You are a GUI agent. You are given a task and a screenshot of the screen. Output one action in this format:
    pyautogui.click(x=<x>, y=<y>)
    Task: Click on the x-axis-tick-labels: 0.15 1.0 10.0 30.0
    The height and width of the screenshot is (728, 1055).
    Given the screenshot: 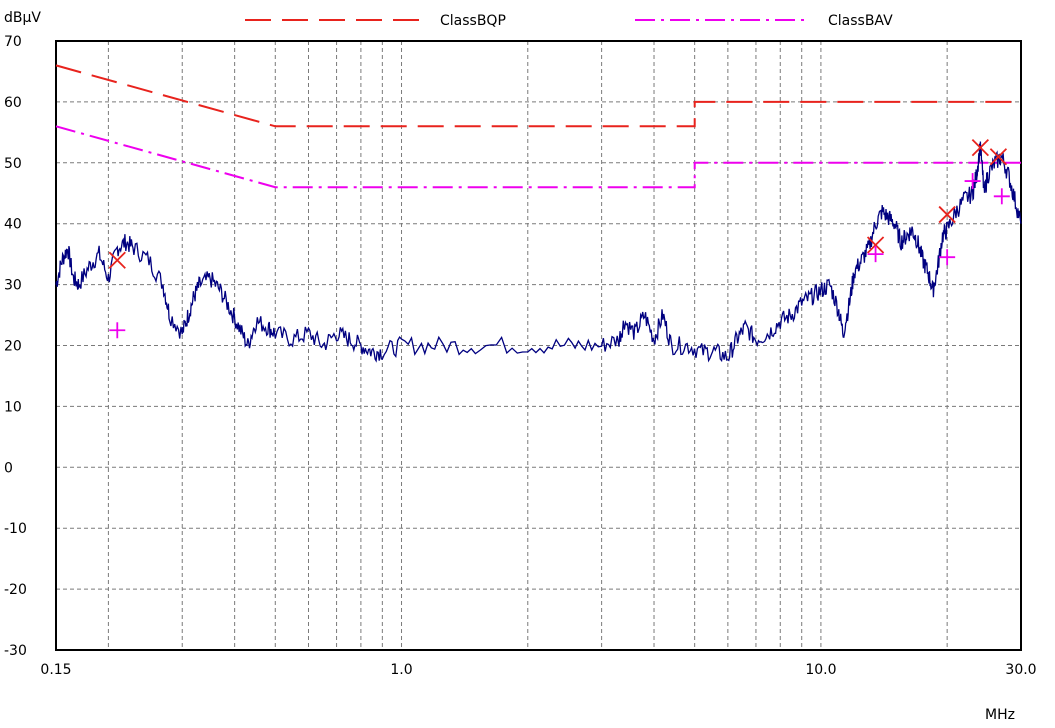 What is the action you would take?
    pyautogui.click(x=538, y=670)
    